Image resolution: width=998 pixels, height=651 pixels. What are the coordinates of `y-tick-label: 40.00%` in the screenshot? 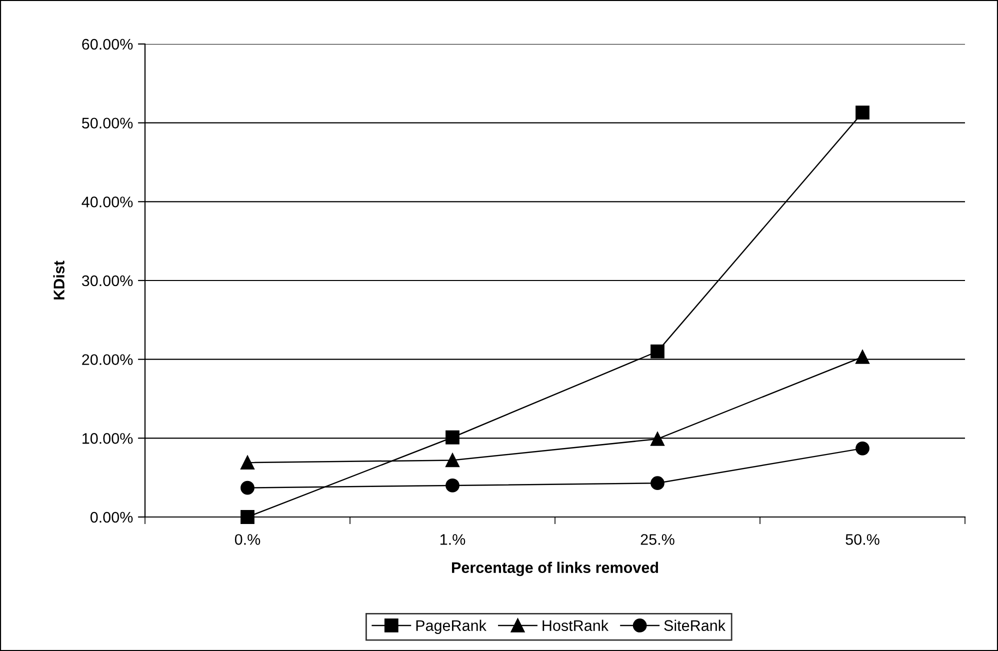 It's located at (107, 202).